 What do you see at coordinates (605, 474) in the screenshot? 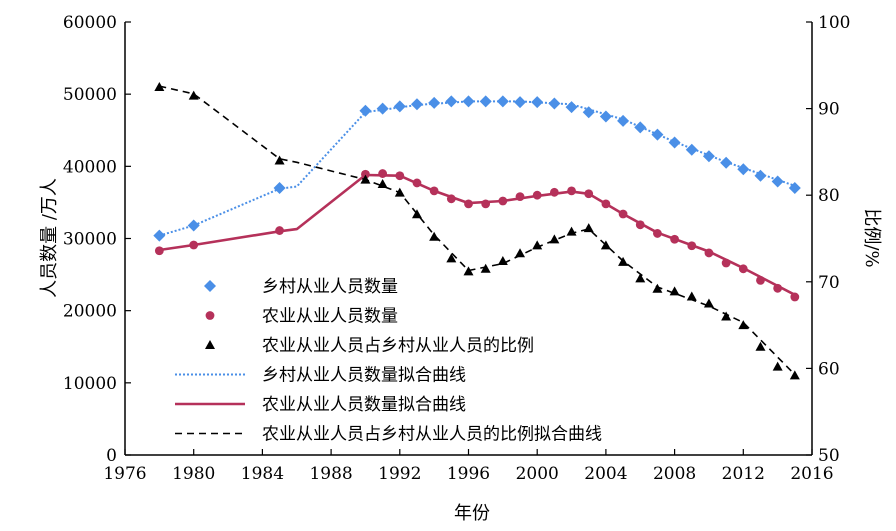
I see `x-tick-label: 2004` at bounding box center [605, 474].